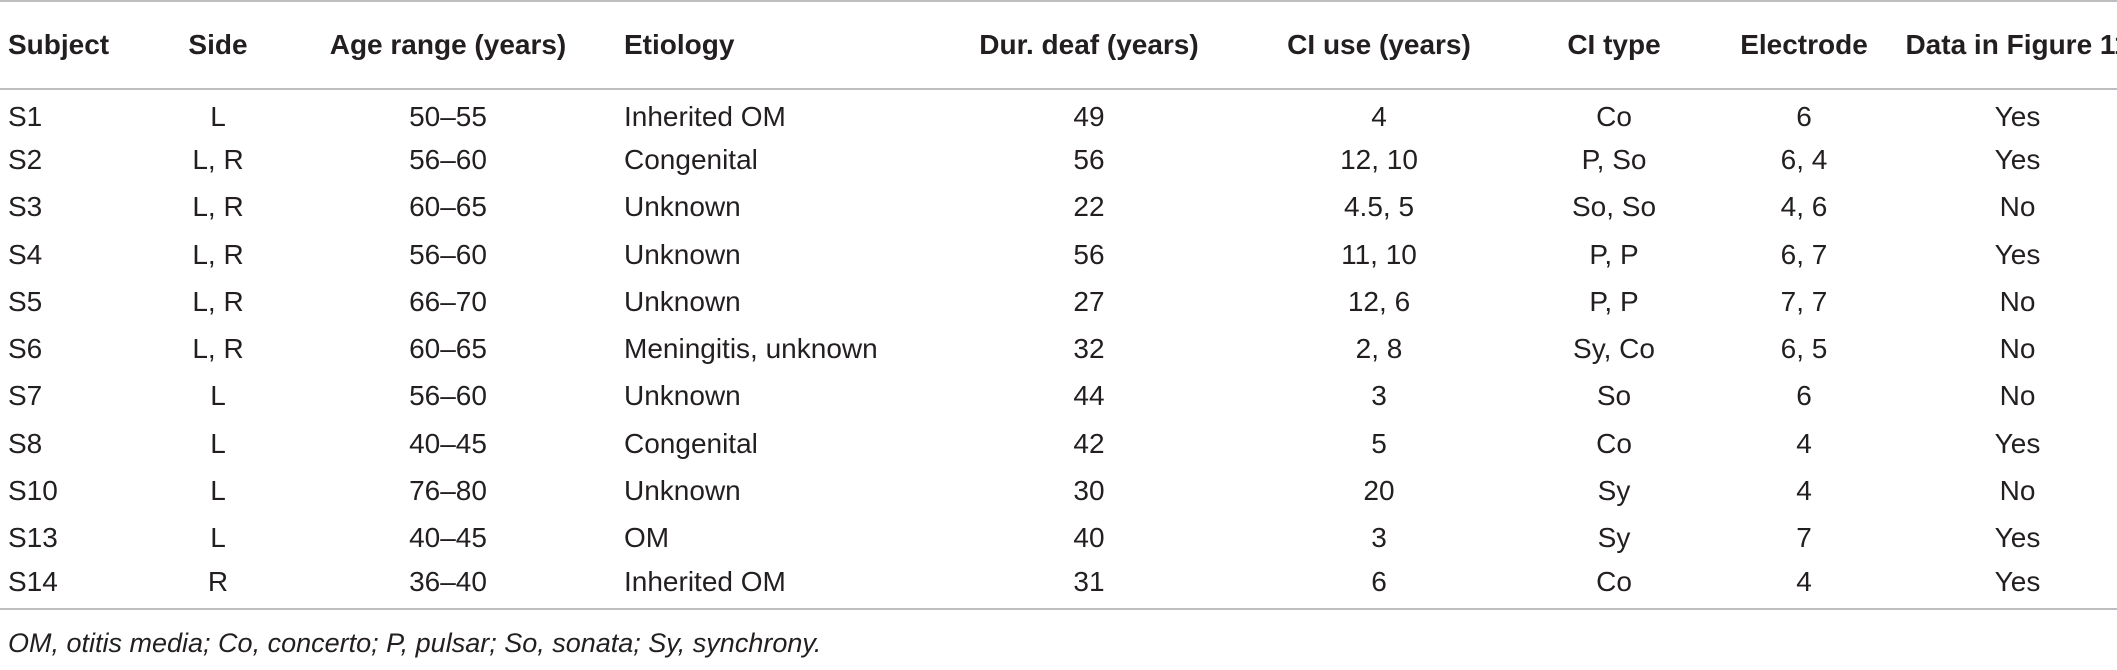 This screenshot has height=670, width=2117. I want to click on cell-ci-use: 4.5, 5, so click(1379, 207).